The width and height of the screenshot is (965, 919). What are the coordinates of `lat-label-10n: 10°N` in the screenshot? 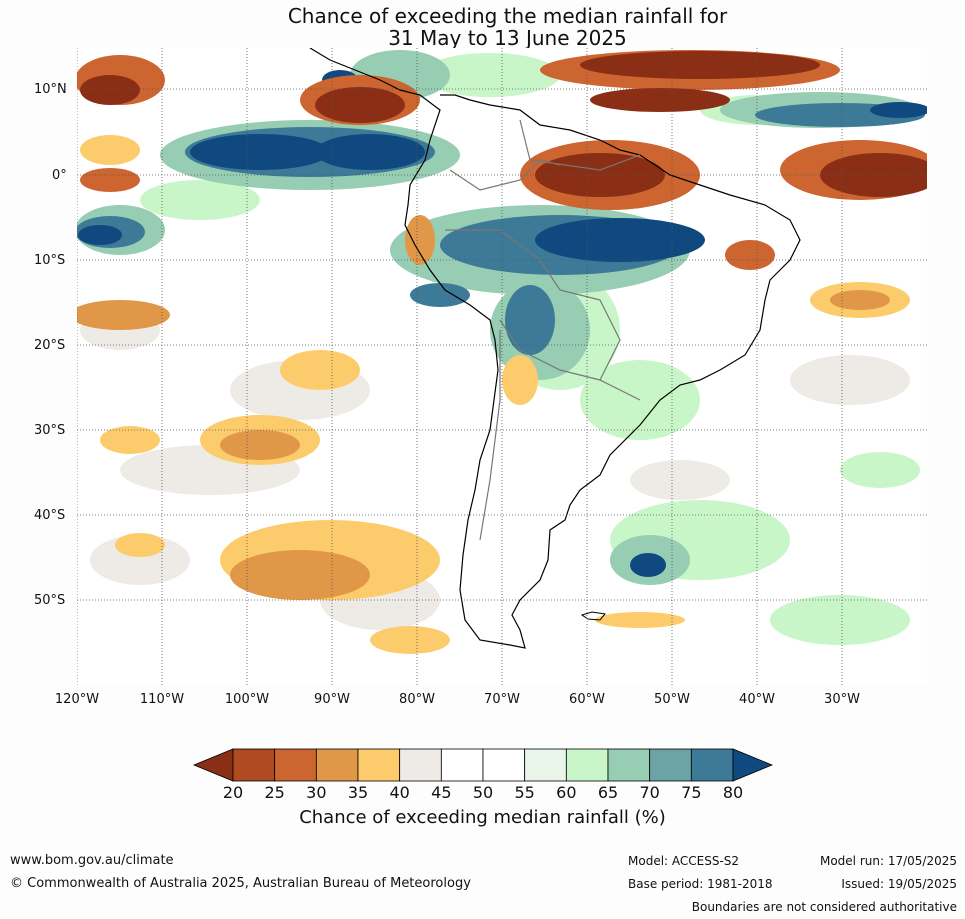 It's located at (50, 89).